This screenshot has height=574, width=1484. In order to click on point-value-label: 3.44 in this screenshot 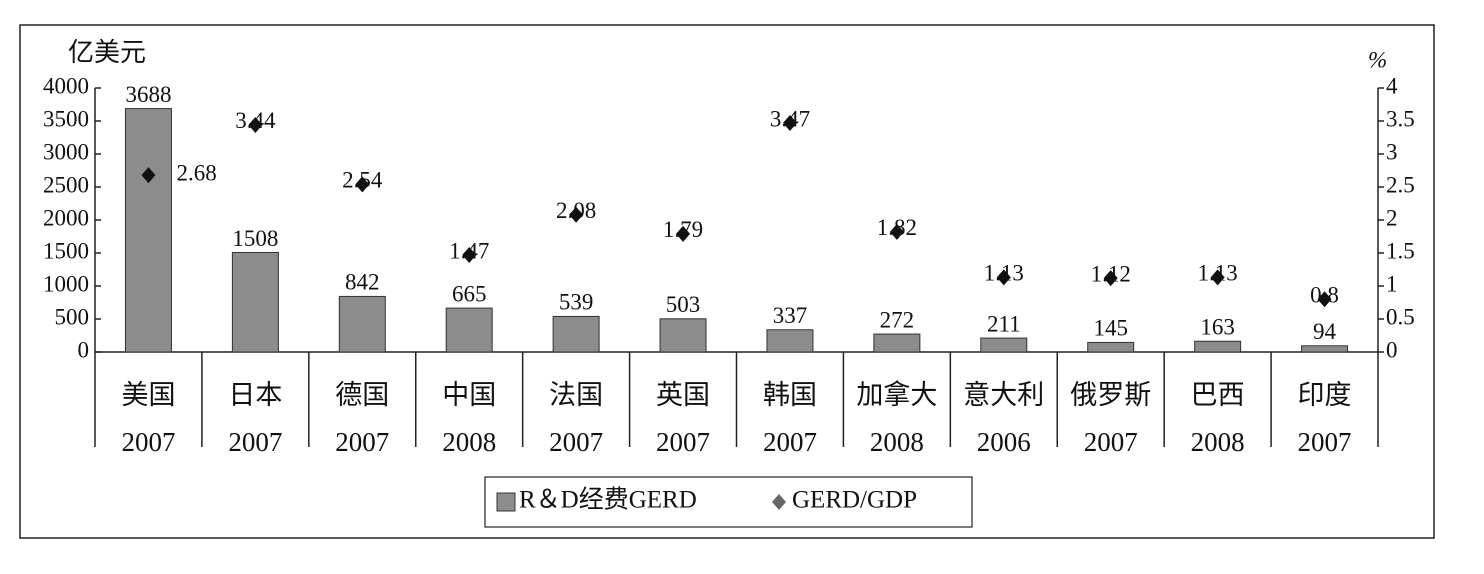, I will do `click(255, 120)`.